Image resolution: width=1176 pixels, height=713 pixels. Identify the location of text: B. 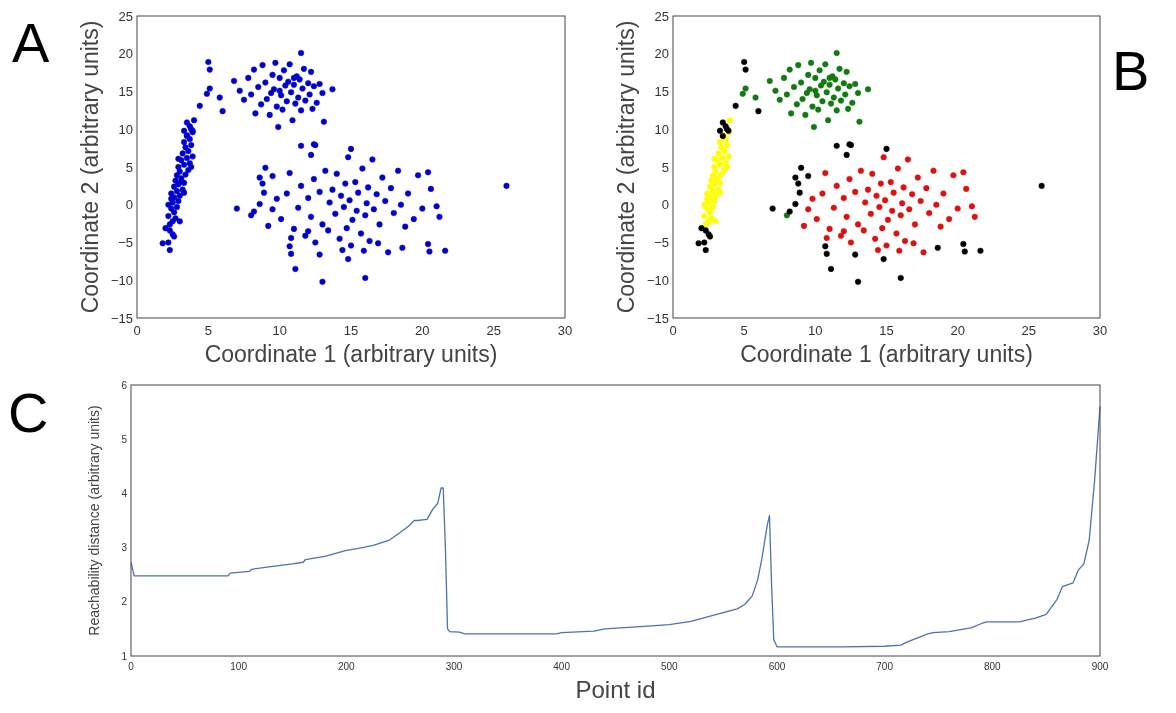
(1131, 70).